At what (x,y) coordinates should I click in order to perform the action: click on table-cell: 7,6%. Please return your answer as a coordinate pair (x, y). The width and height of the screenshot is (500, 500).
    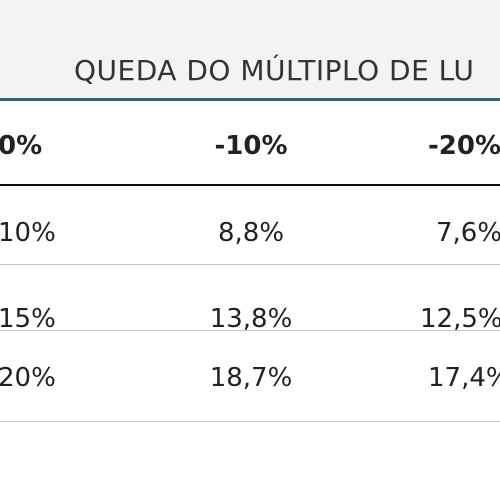
    Looking at the image, I should click on (468, 233).